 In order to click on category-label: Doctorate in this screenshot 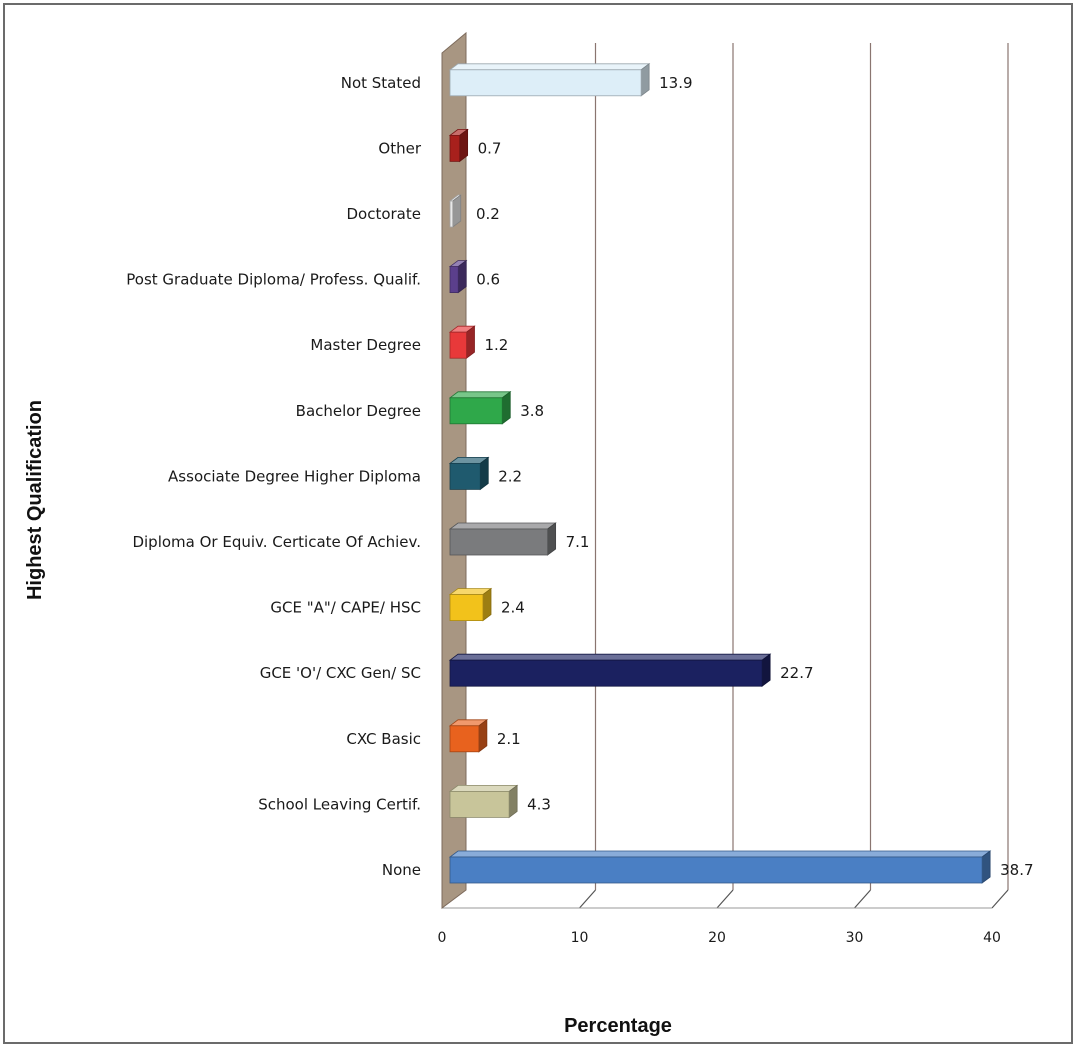, I will do `click(383, 214)`.